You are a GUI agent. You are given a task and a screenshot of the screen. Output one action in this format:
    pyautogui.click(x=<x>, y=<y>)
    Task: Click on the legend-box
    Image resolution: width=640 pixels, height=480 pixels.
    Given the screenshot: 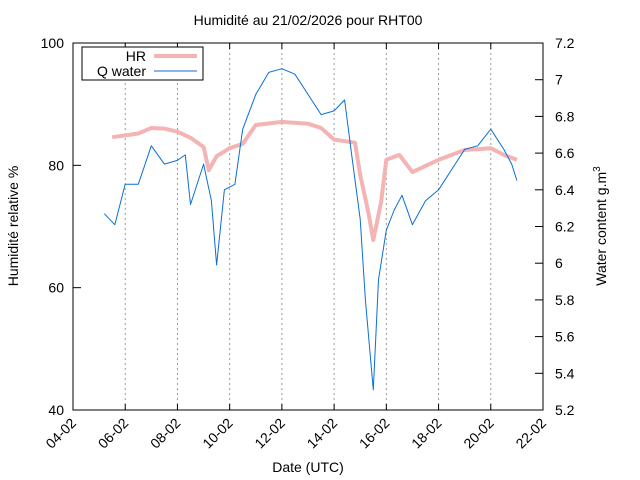 What is the action you would take?
    pyautogui.click(x=142, y=63)
    